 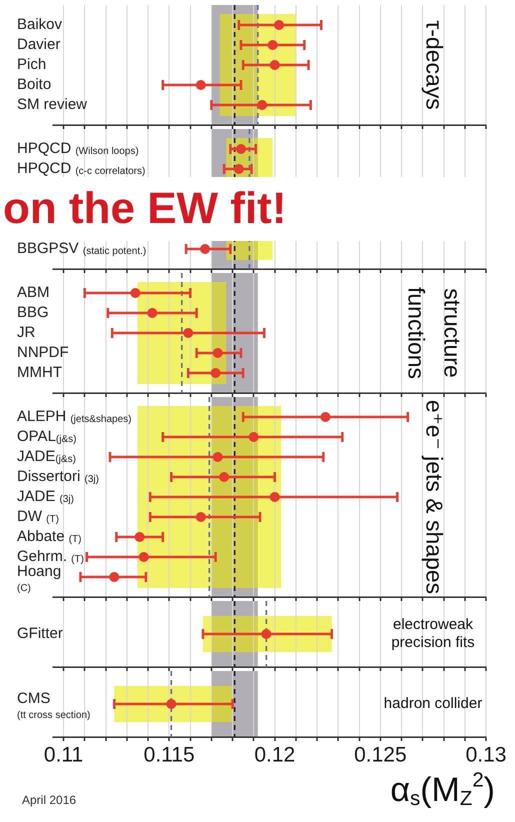 What do you see at coordinates (435, 497) in the screenshot?
I see `annotation: e⁺e⁻ jets & shapes` at bounding box center [435, 497].